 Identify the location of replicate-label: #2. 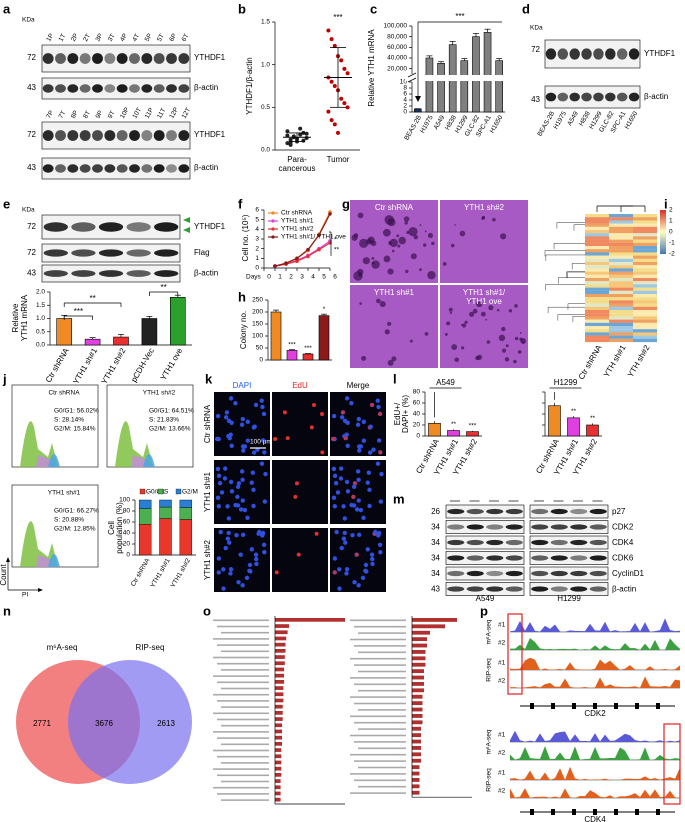
(502, 643).